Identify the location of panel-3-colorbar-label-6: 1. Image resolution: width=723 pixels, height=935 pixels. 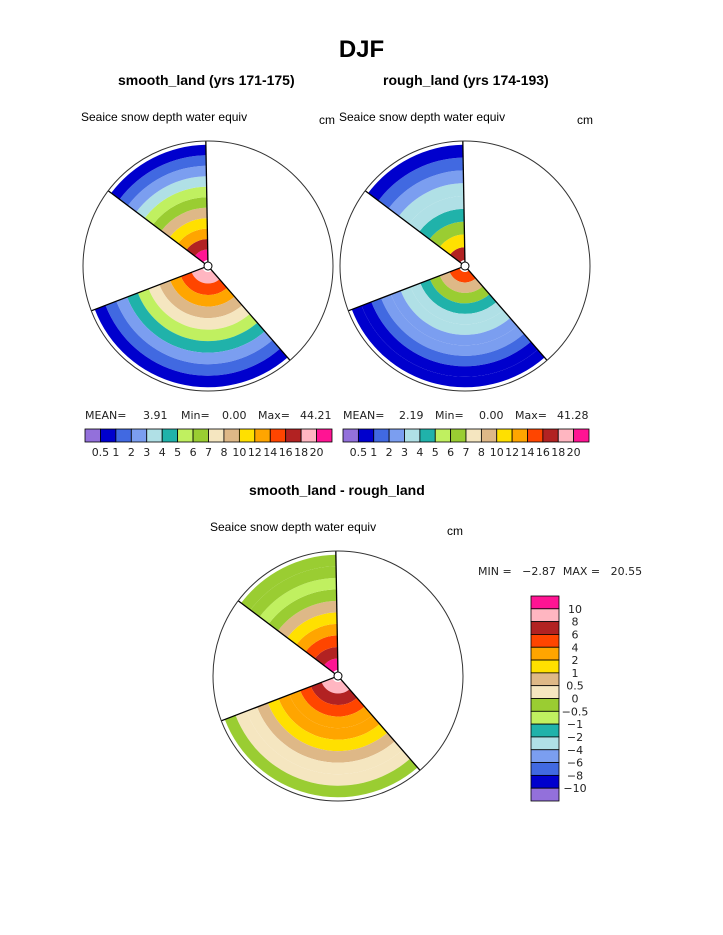
(575, 673).